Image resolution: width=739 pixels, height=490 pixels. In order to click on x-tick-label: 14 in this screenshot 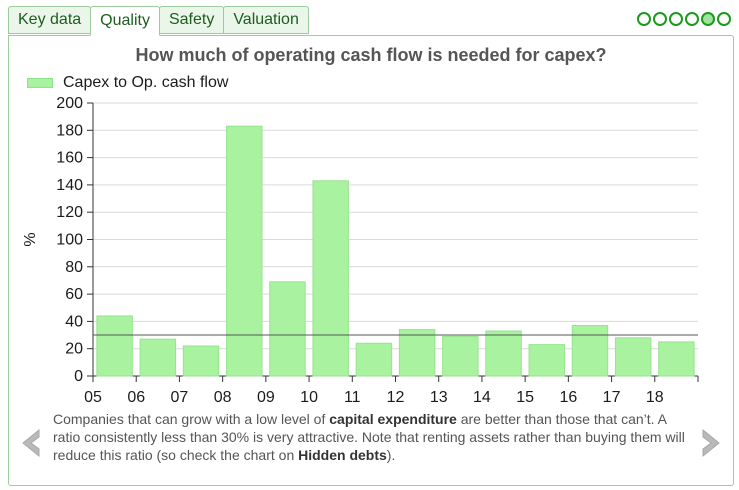, I will do `click(482, 397)`.